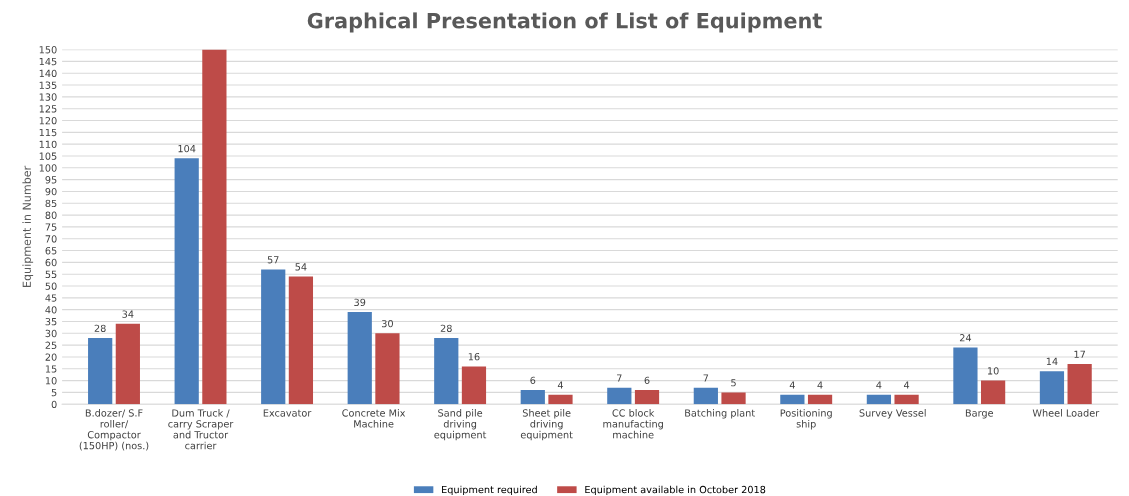 This screenshot has width=1129, height=496. Describe the element at coordinates (1066, 413) in the screenshot. I see `x-tick-label: Wheel Loader` at that location.